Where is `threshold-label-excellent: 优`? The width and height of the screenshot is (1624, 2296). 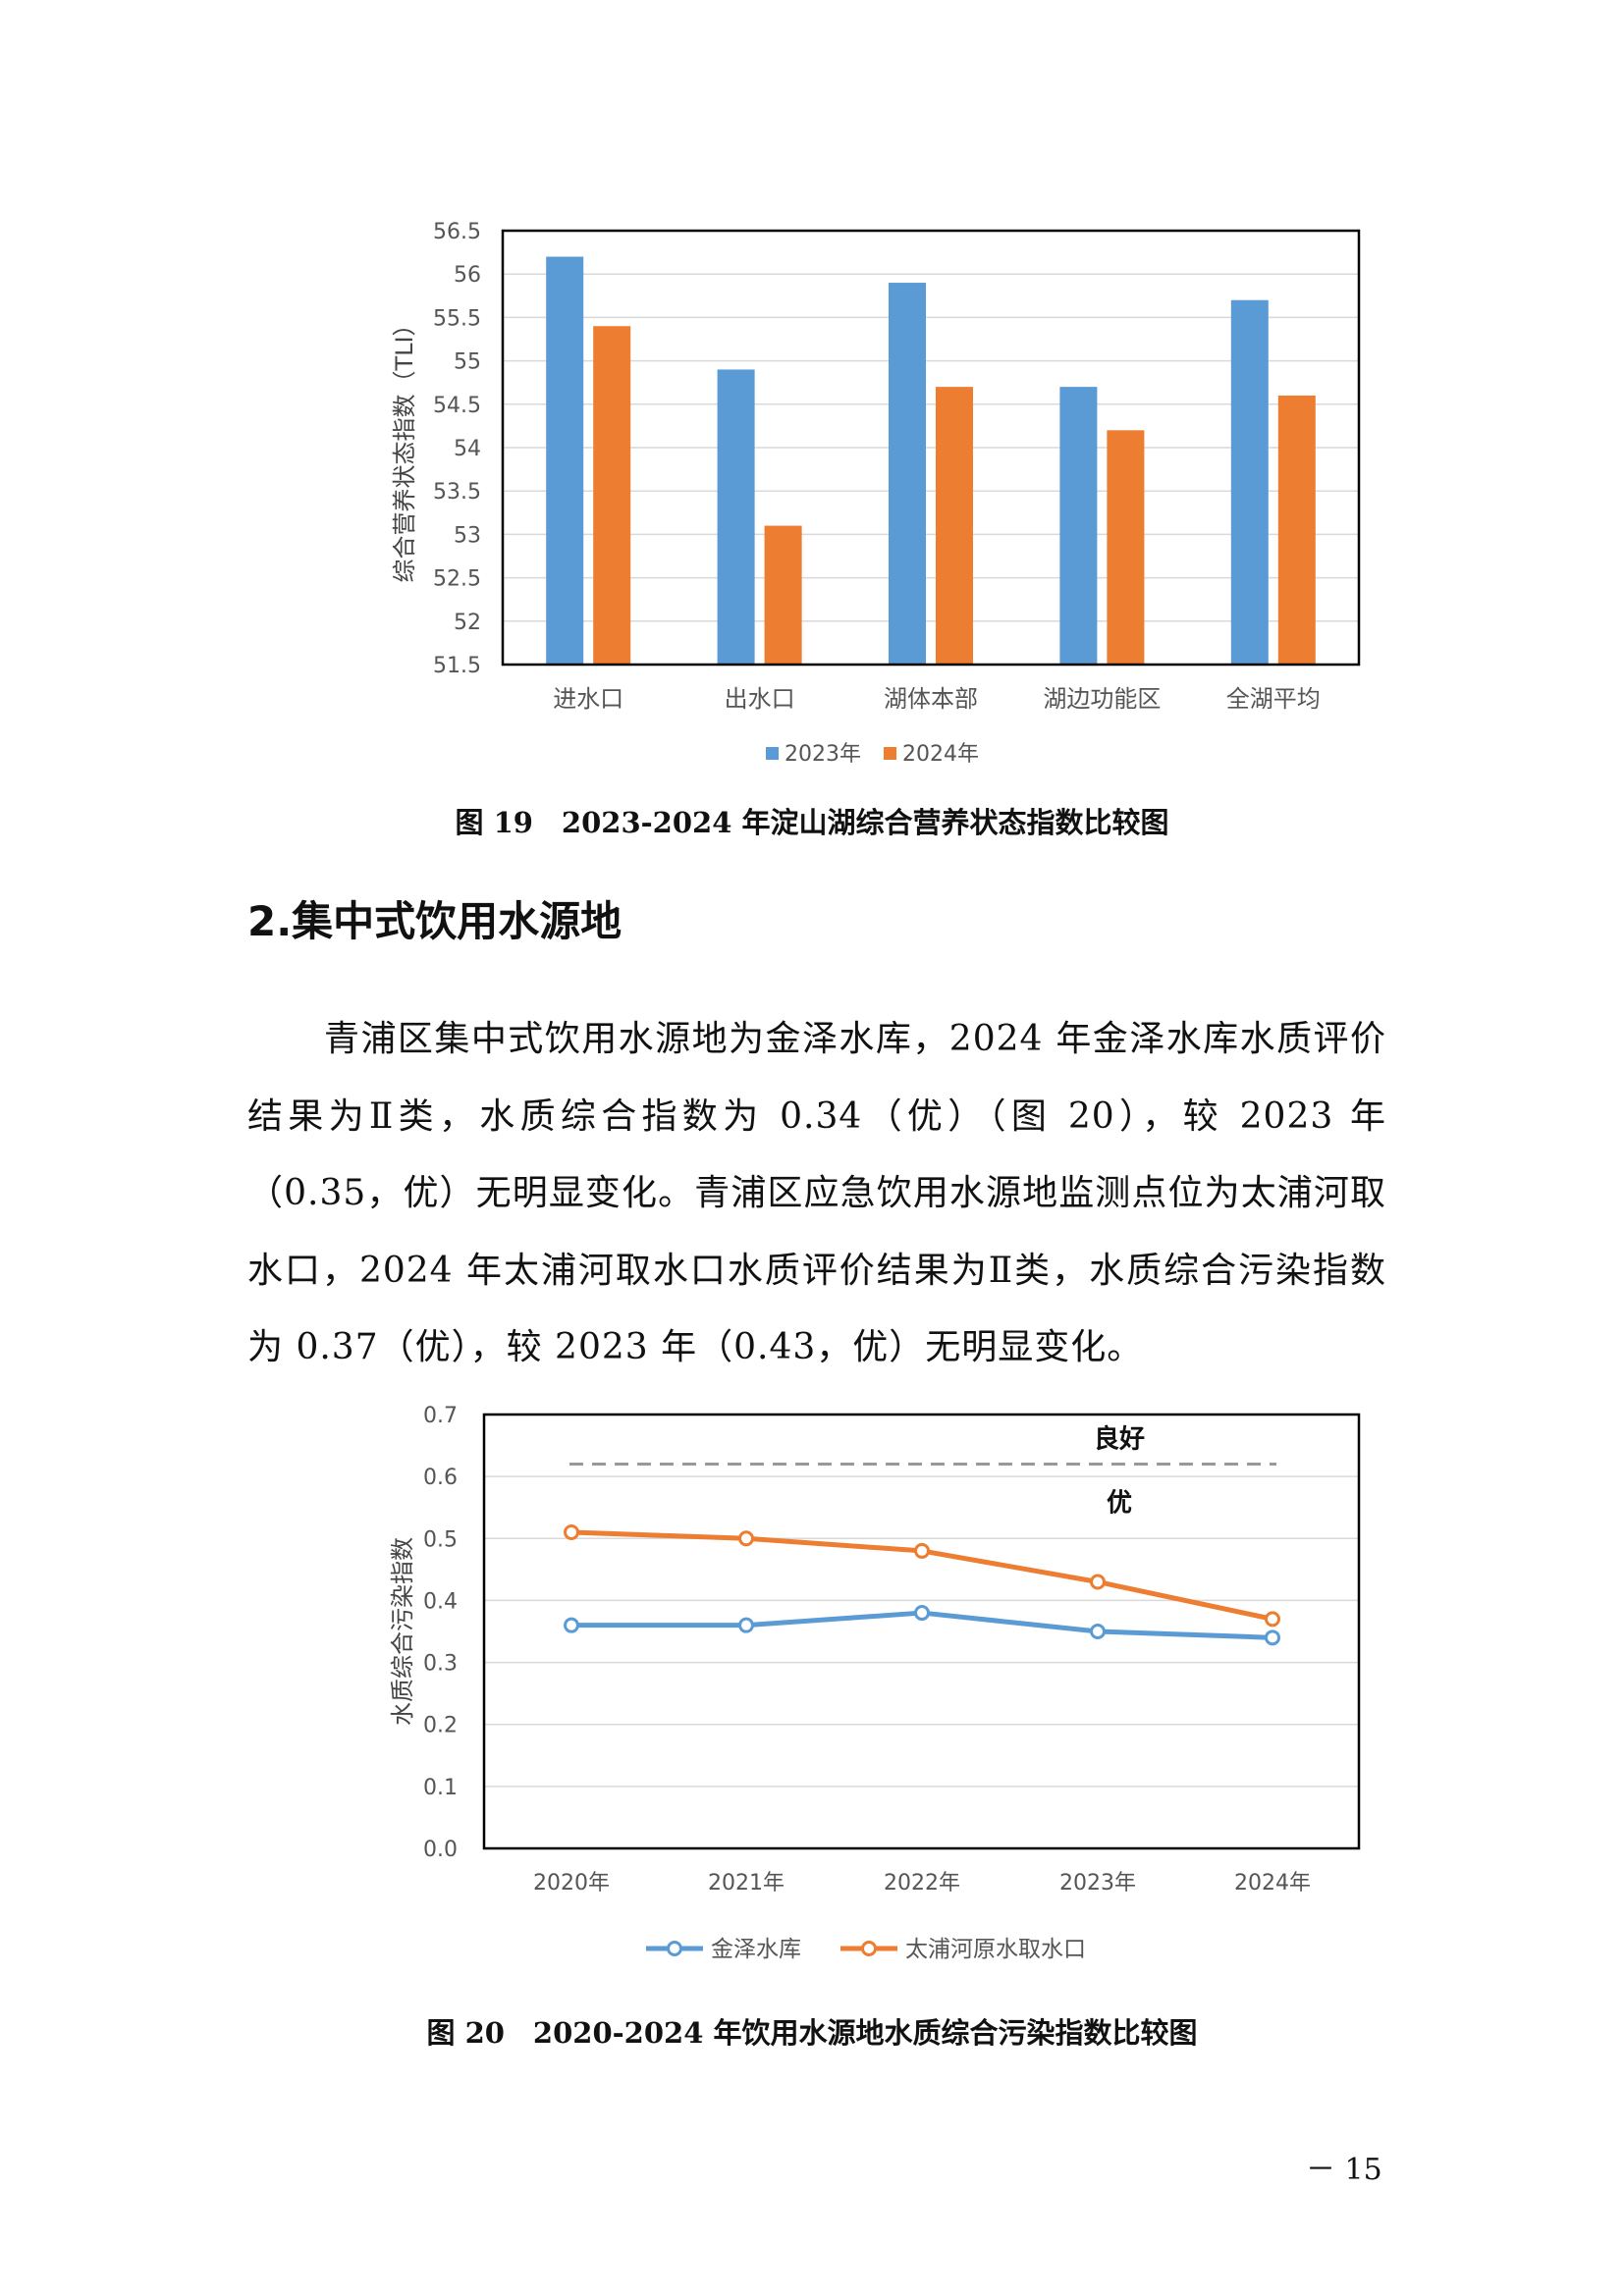 threshold-label-excellent: 优 is located at coordinates (1119, 1504).